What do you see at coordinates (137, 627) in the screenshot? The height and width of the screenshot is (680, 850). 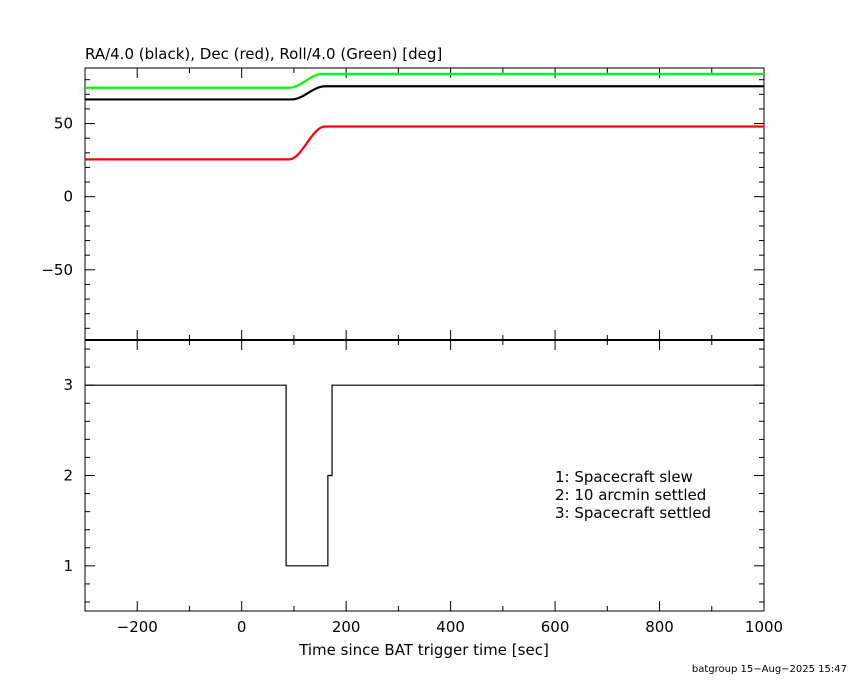 I see `x-tick-label: −200` at bounding box center [137, 627].